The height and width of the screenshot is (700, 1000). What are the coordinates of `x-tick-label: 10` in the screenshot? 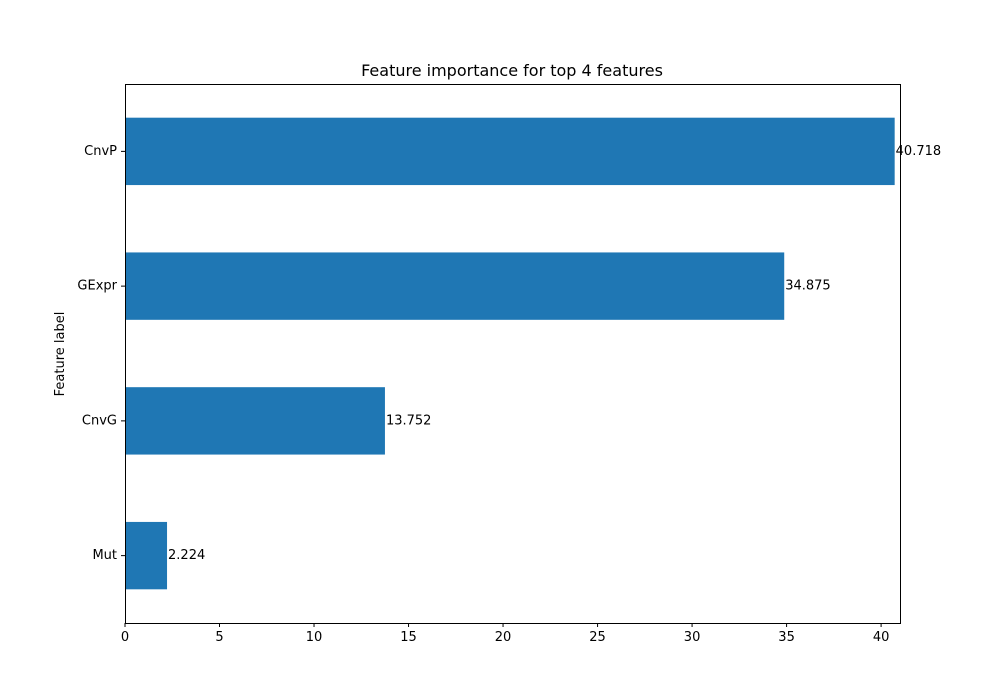 It's located at (314, 637).